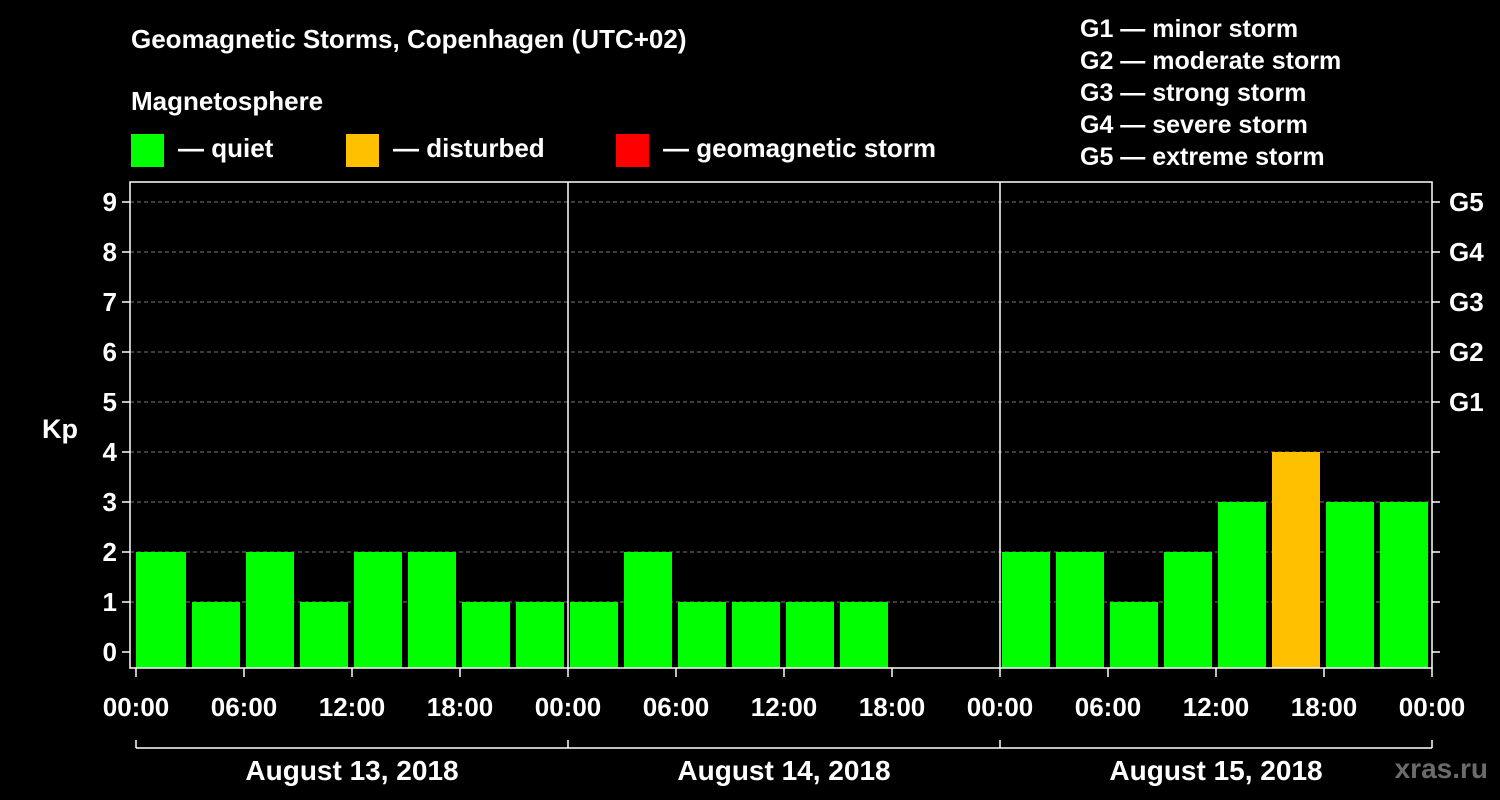 The image size is (1500, 800). I want to click on chart-title: Geomagnetic Storms, Copenhagen (UTC+02), so click(409, 39).